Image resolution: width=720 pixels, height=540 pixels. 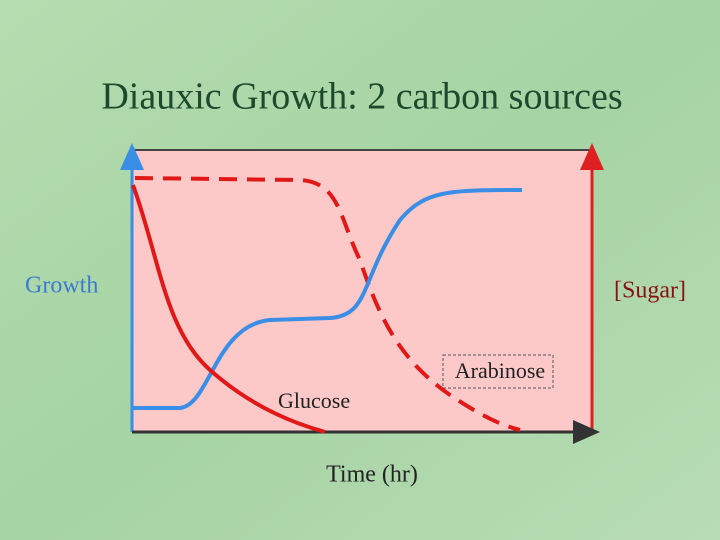 What do you see at coordinates (314, 400) in the screenshot?
I see `glucose-label: Glucose` at bounding box center [314, 400].